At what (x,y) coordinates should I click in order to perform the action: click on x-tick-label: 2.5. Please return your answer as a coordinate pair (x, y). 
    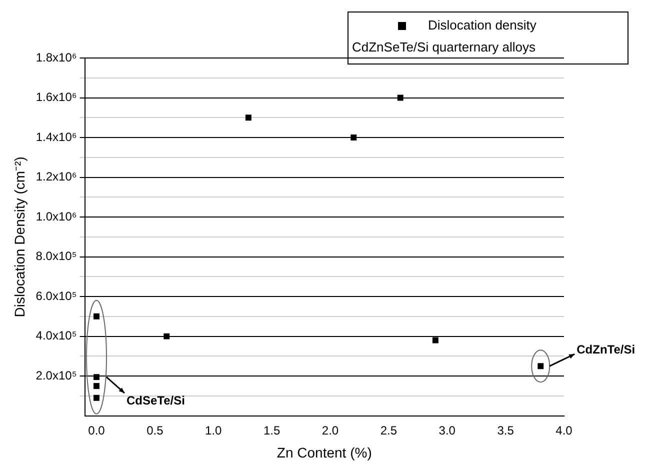
    Looking at the image, I should click on (389, 430).